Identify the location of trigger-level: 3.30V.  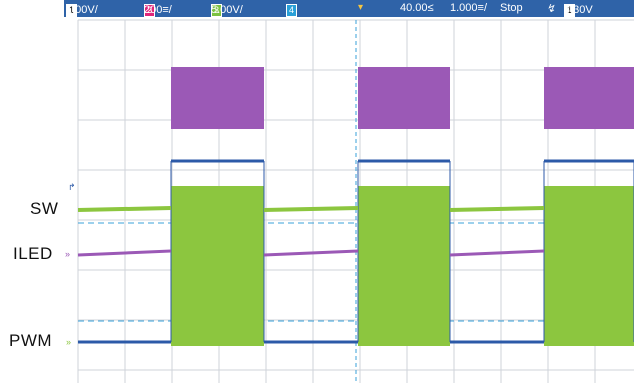
(578, 10).